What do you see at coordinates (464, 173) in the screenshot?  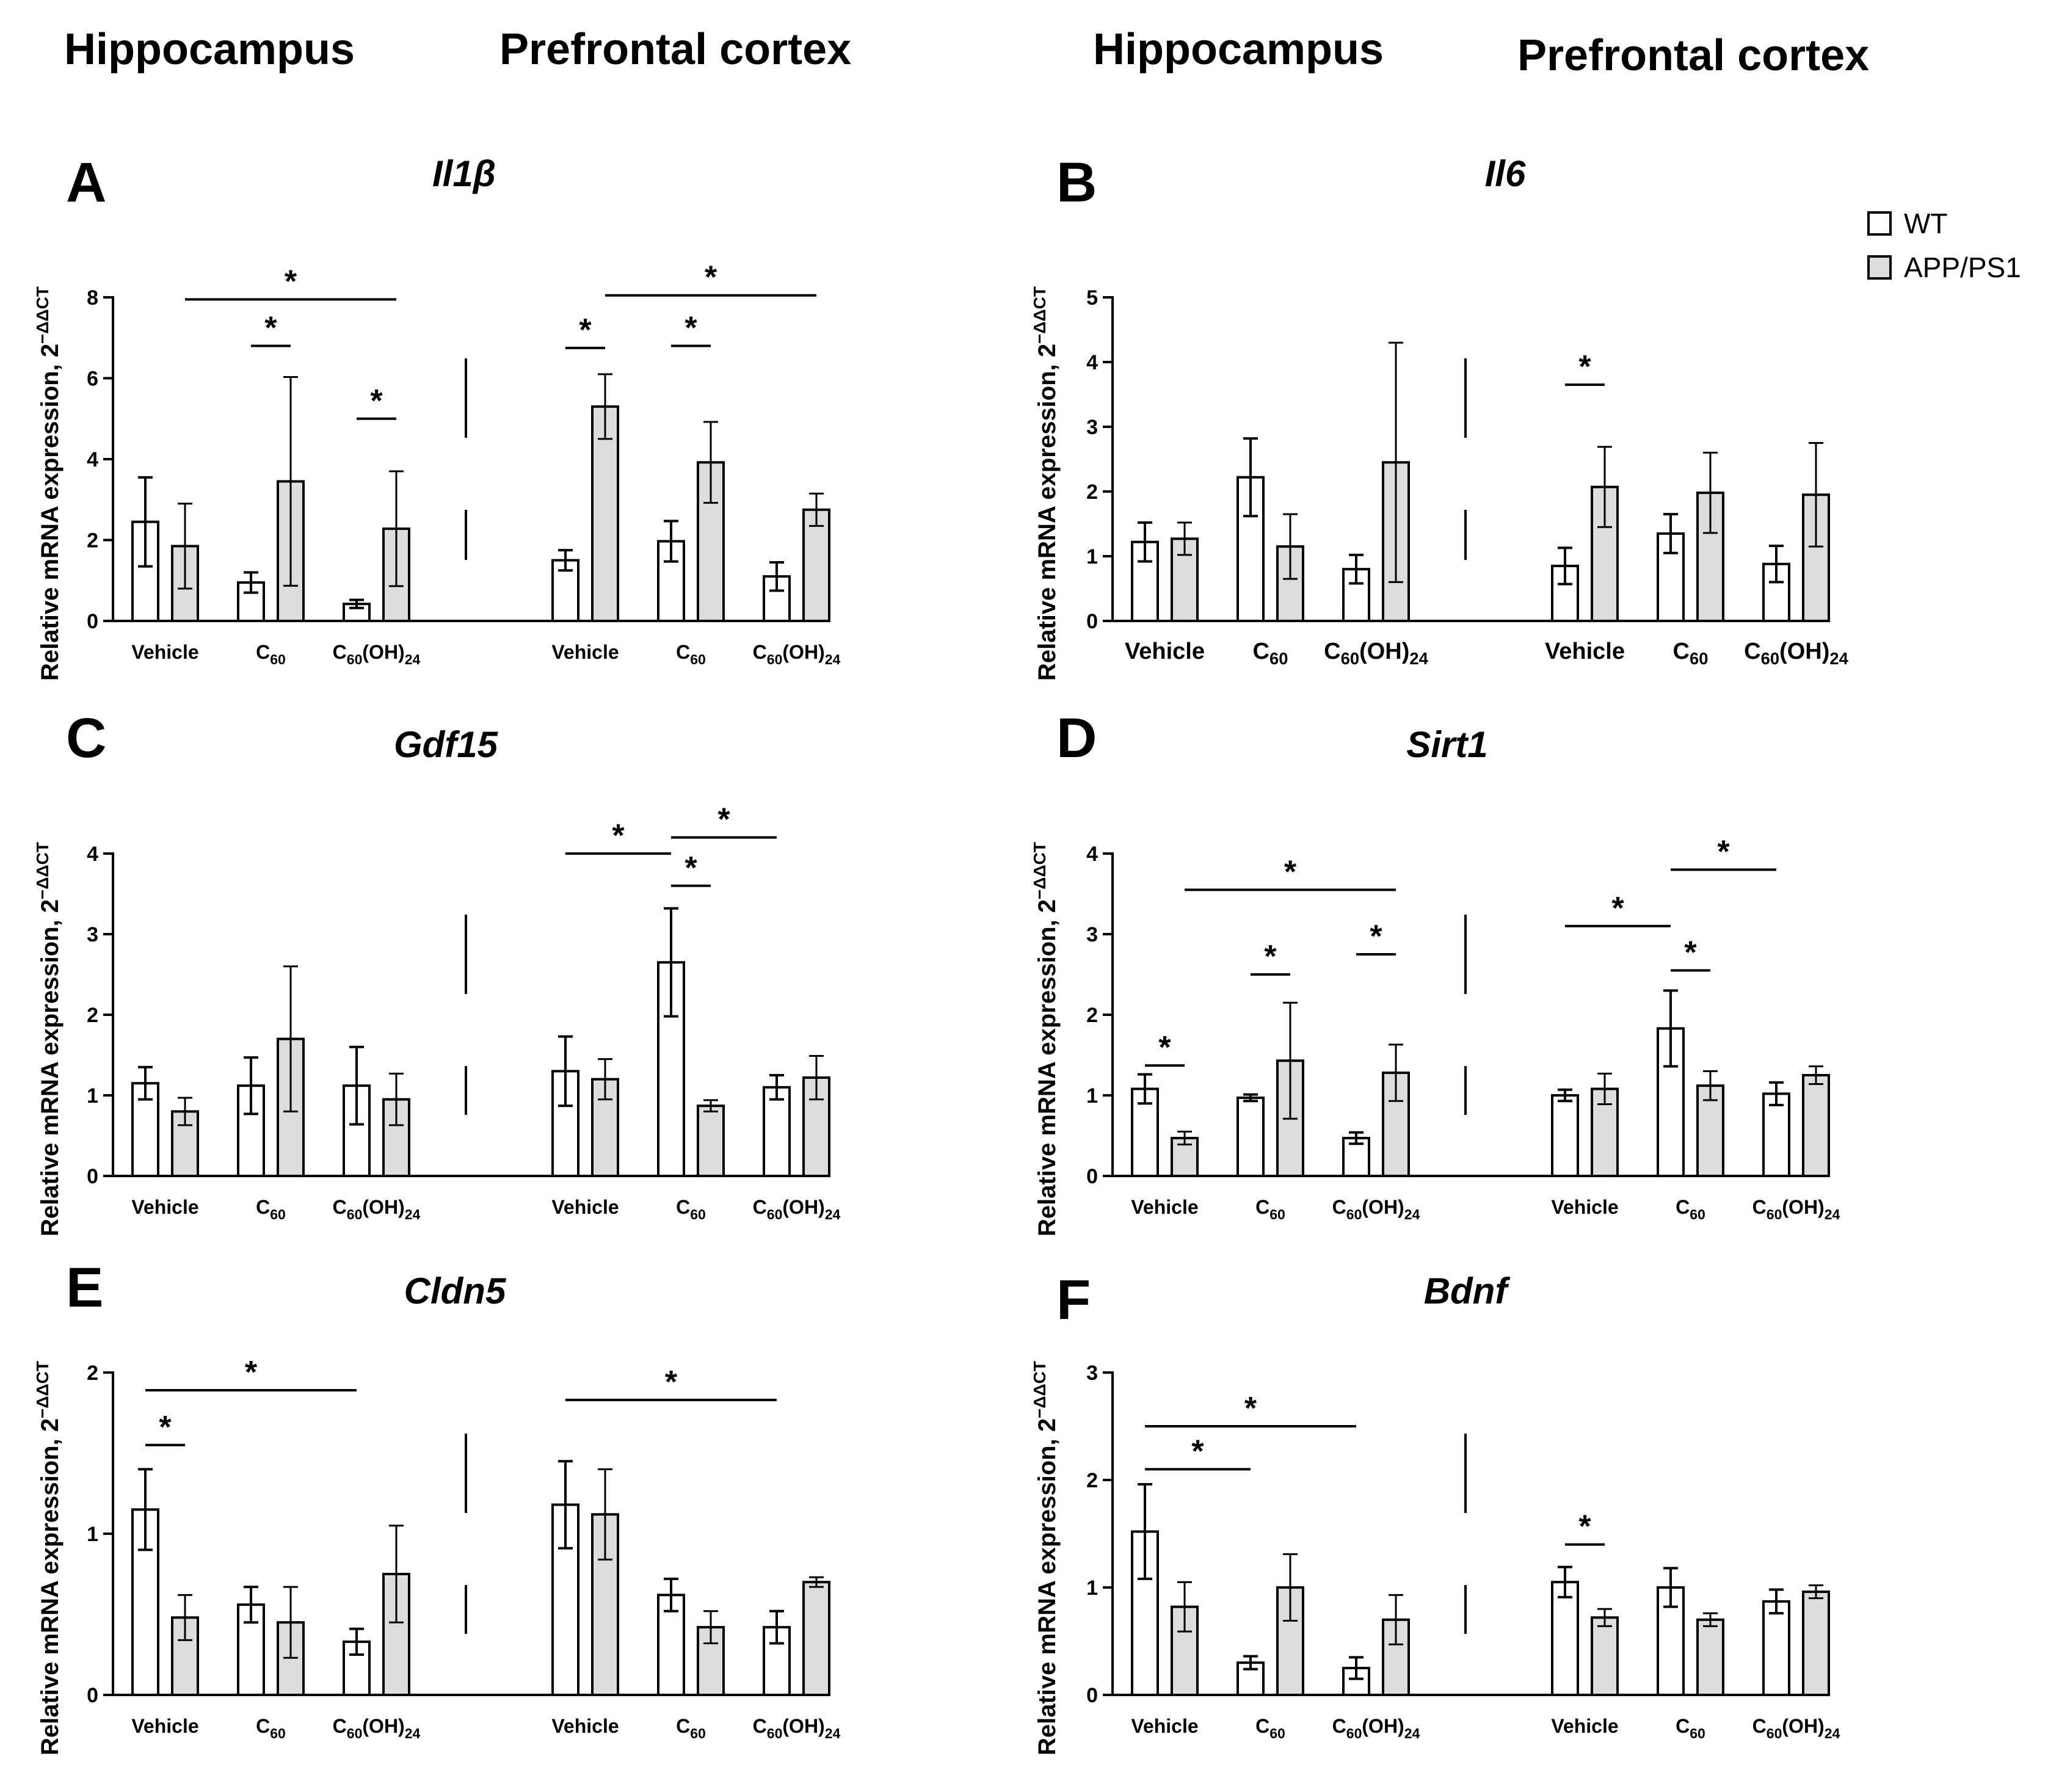 I see `gene-title: Il1β` at bounding box center [464, 173].